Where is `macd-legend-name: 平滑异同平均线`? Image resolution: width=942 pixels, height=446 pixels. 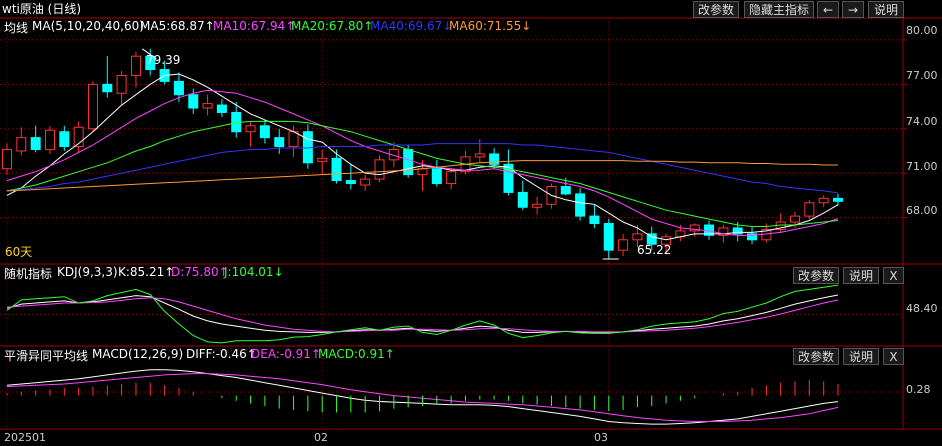 macd-legend-name: 平滑异同平均线 is located at coordinates (46, 356).